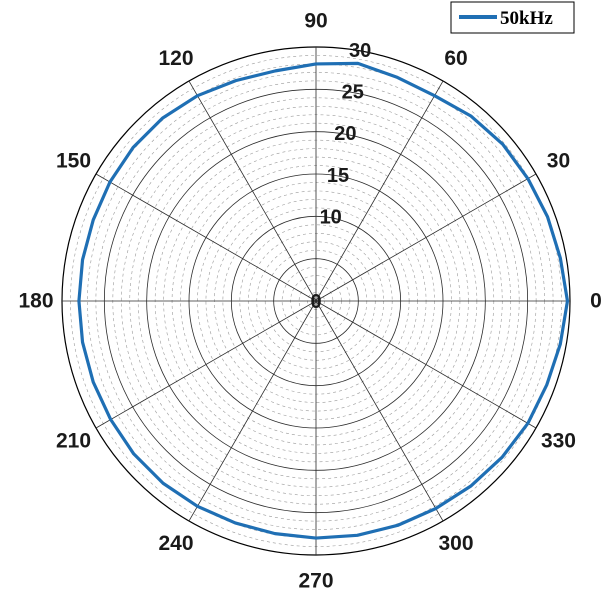 The height and width of the screenshot is (601, 604). What do you see at coordinates (455, 58) in the screenshot?
I see `angle-tick-label: 60` at bounding box center [455, 58].